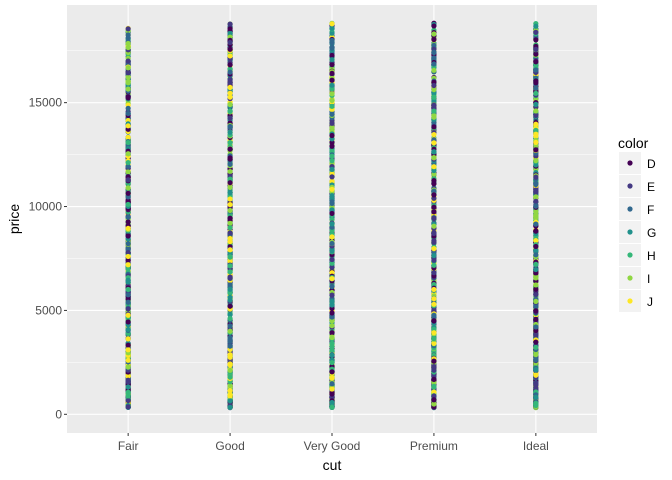  I want to click on y-axis-title: price, so click(14, 219).